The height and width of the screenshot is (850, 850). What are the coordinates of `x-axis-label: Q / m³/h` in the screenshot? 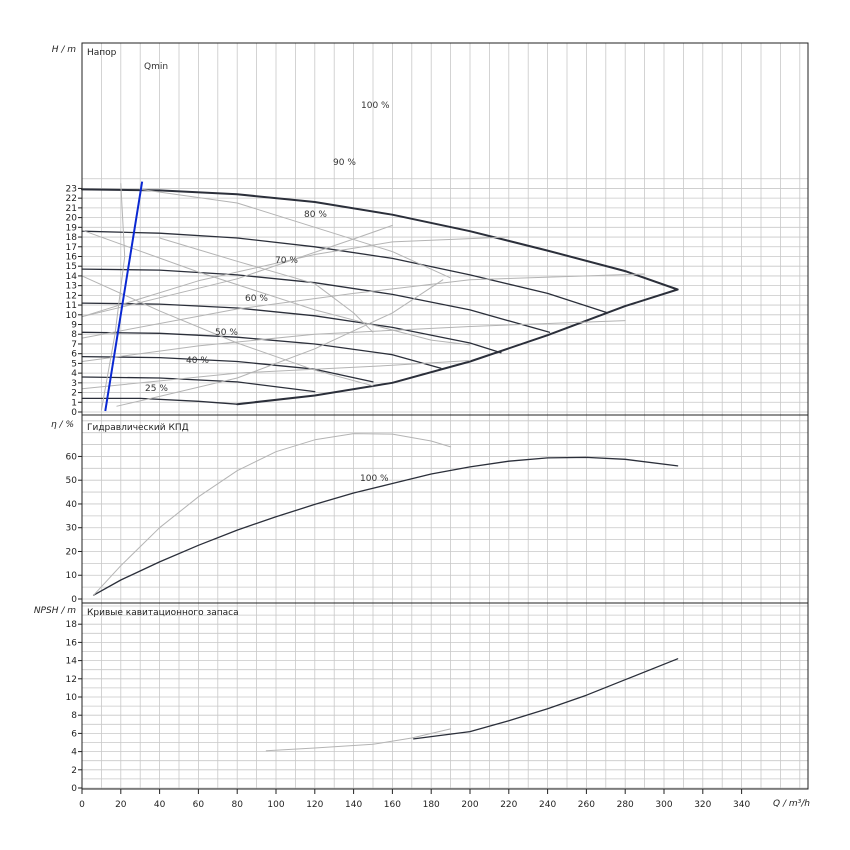 It's located at (791, 804).